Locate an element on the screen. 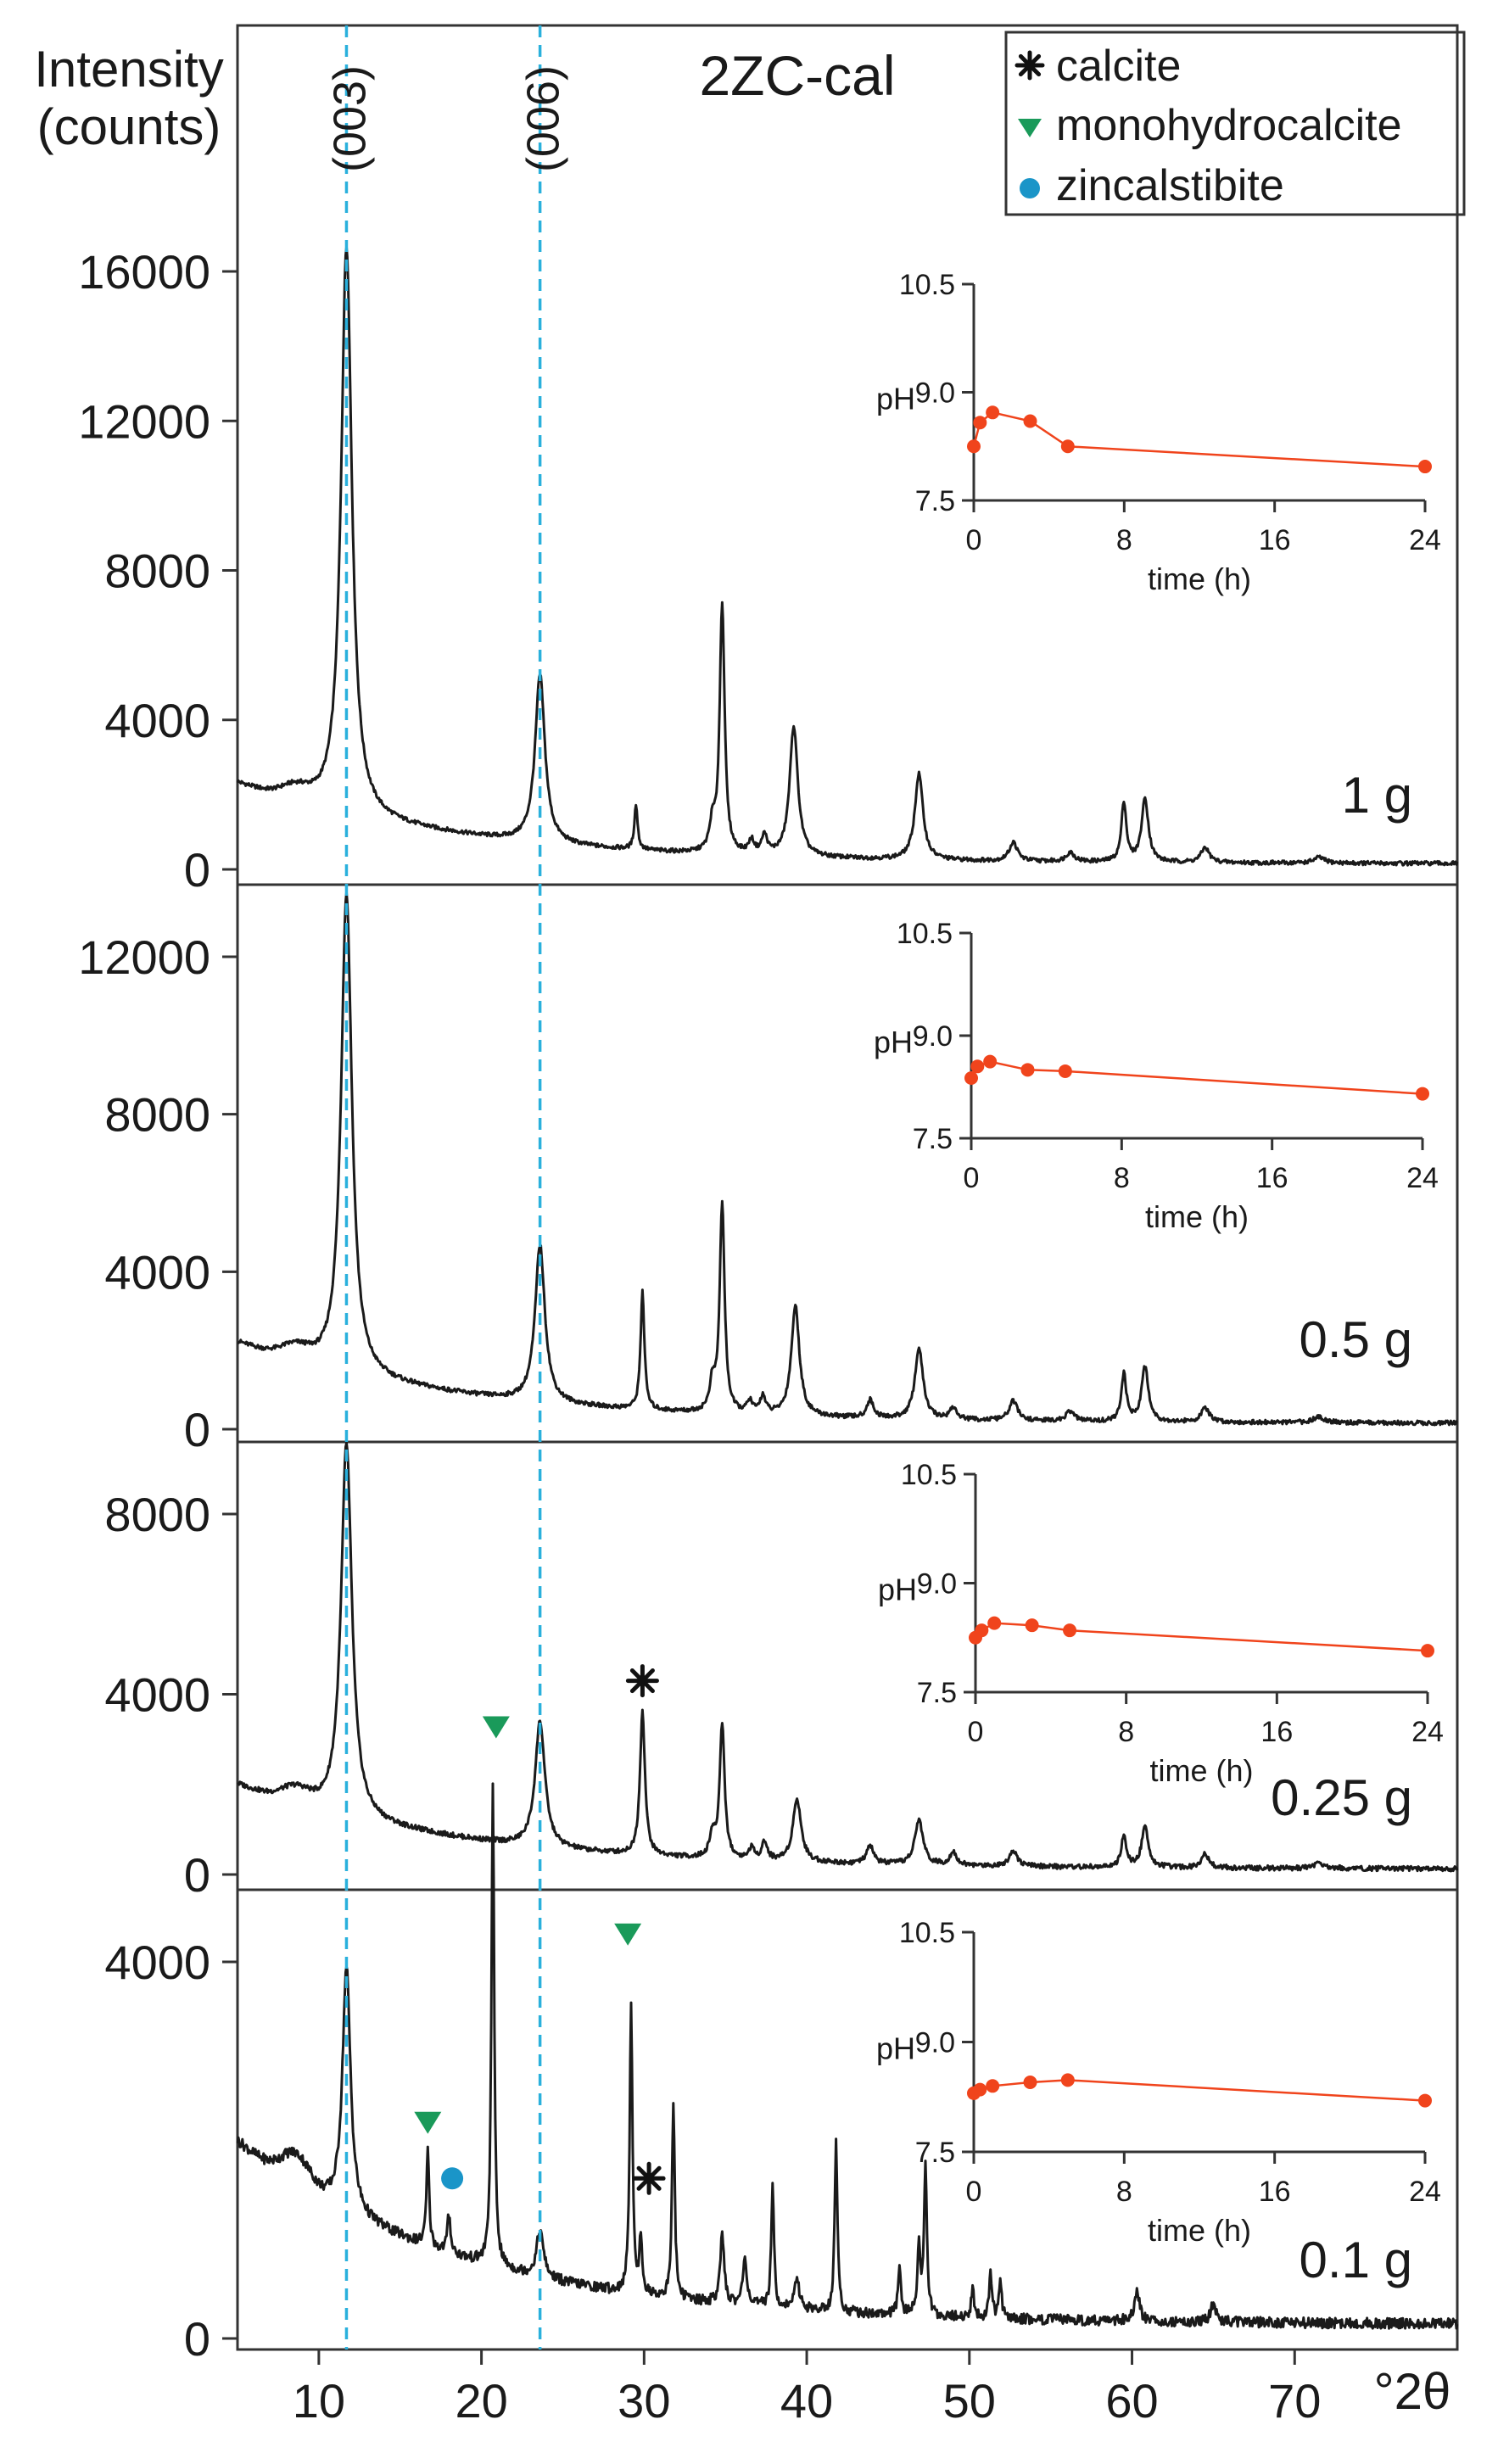 The width and height of the screenshot is (1498, 2464). asterisk-glyph is located at coordinates (1030, 65).